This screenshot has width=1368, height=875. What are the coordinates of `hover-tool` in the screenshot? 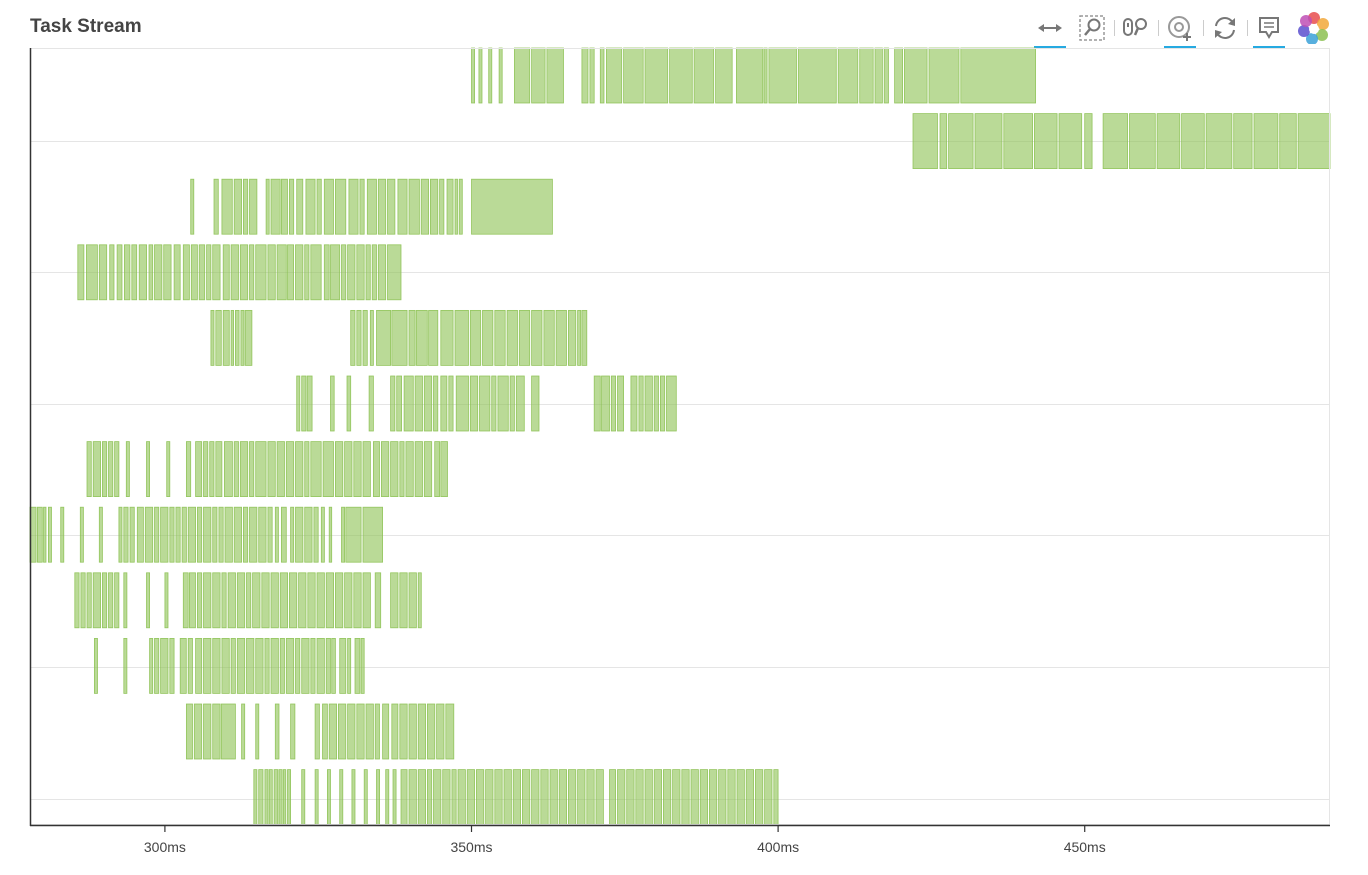 It's located at (1269, 29).